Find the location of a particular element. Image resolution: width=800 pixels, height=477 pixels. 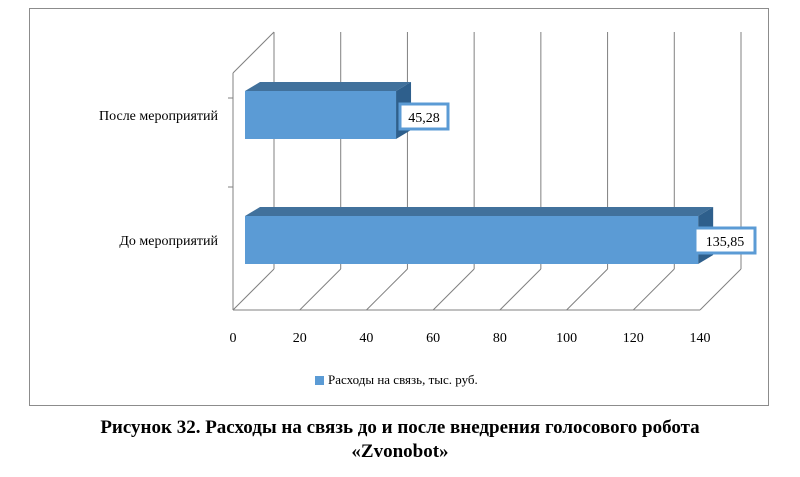

x-tick-label: 140 is located at coordinates (700, 338).